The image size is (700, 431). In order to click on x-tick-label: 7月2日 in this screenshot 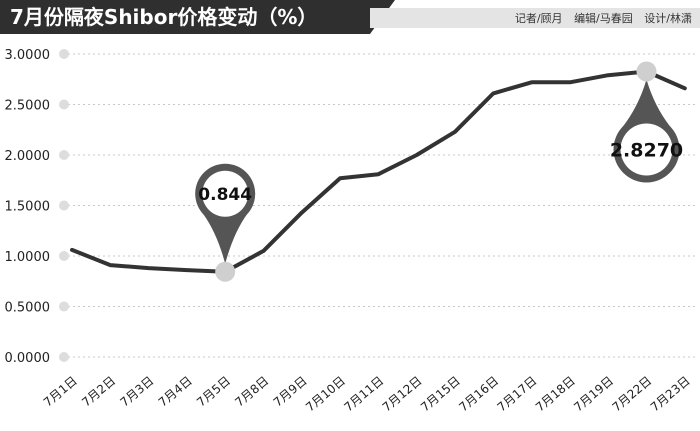, I will do `click(98, 392)`.